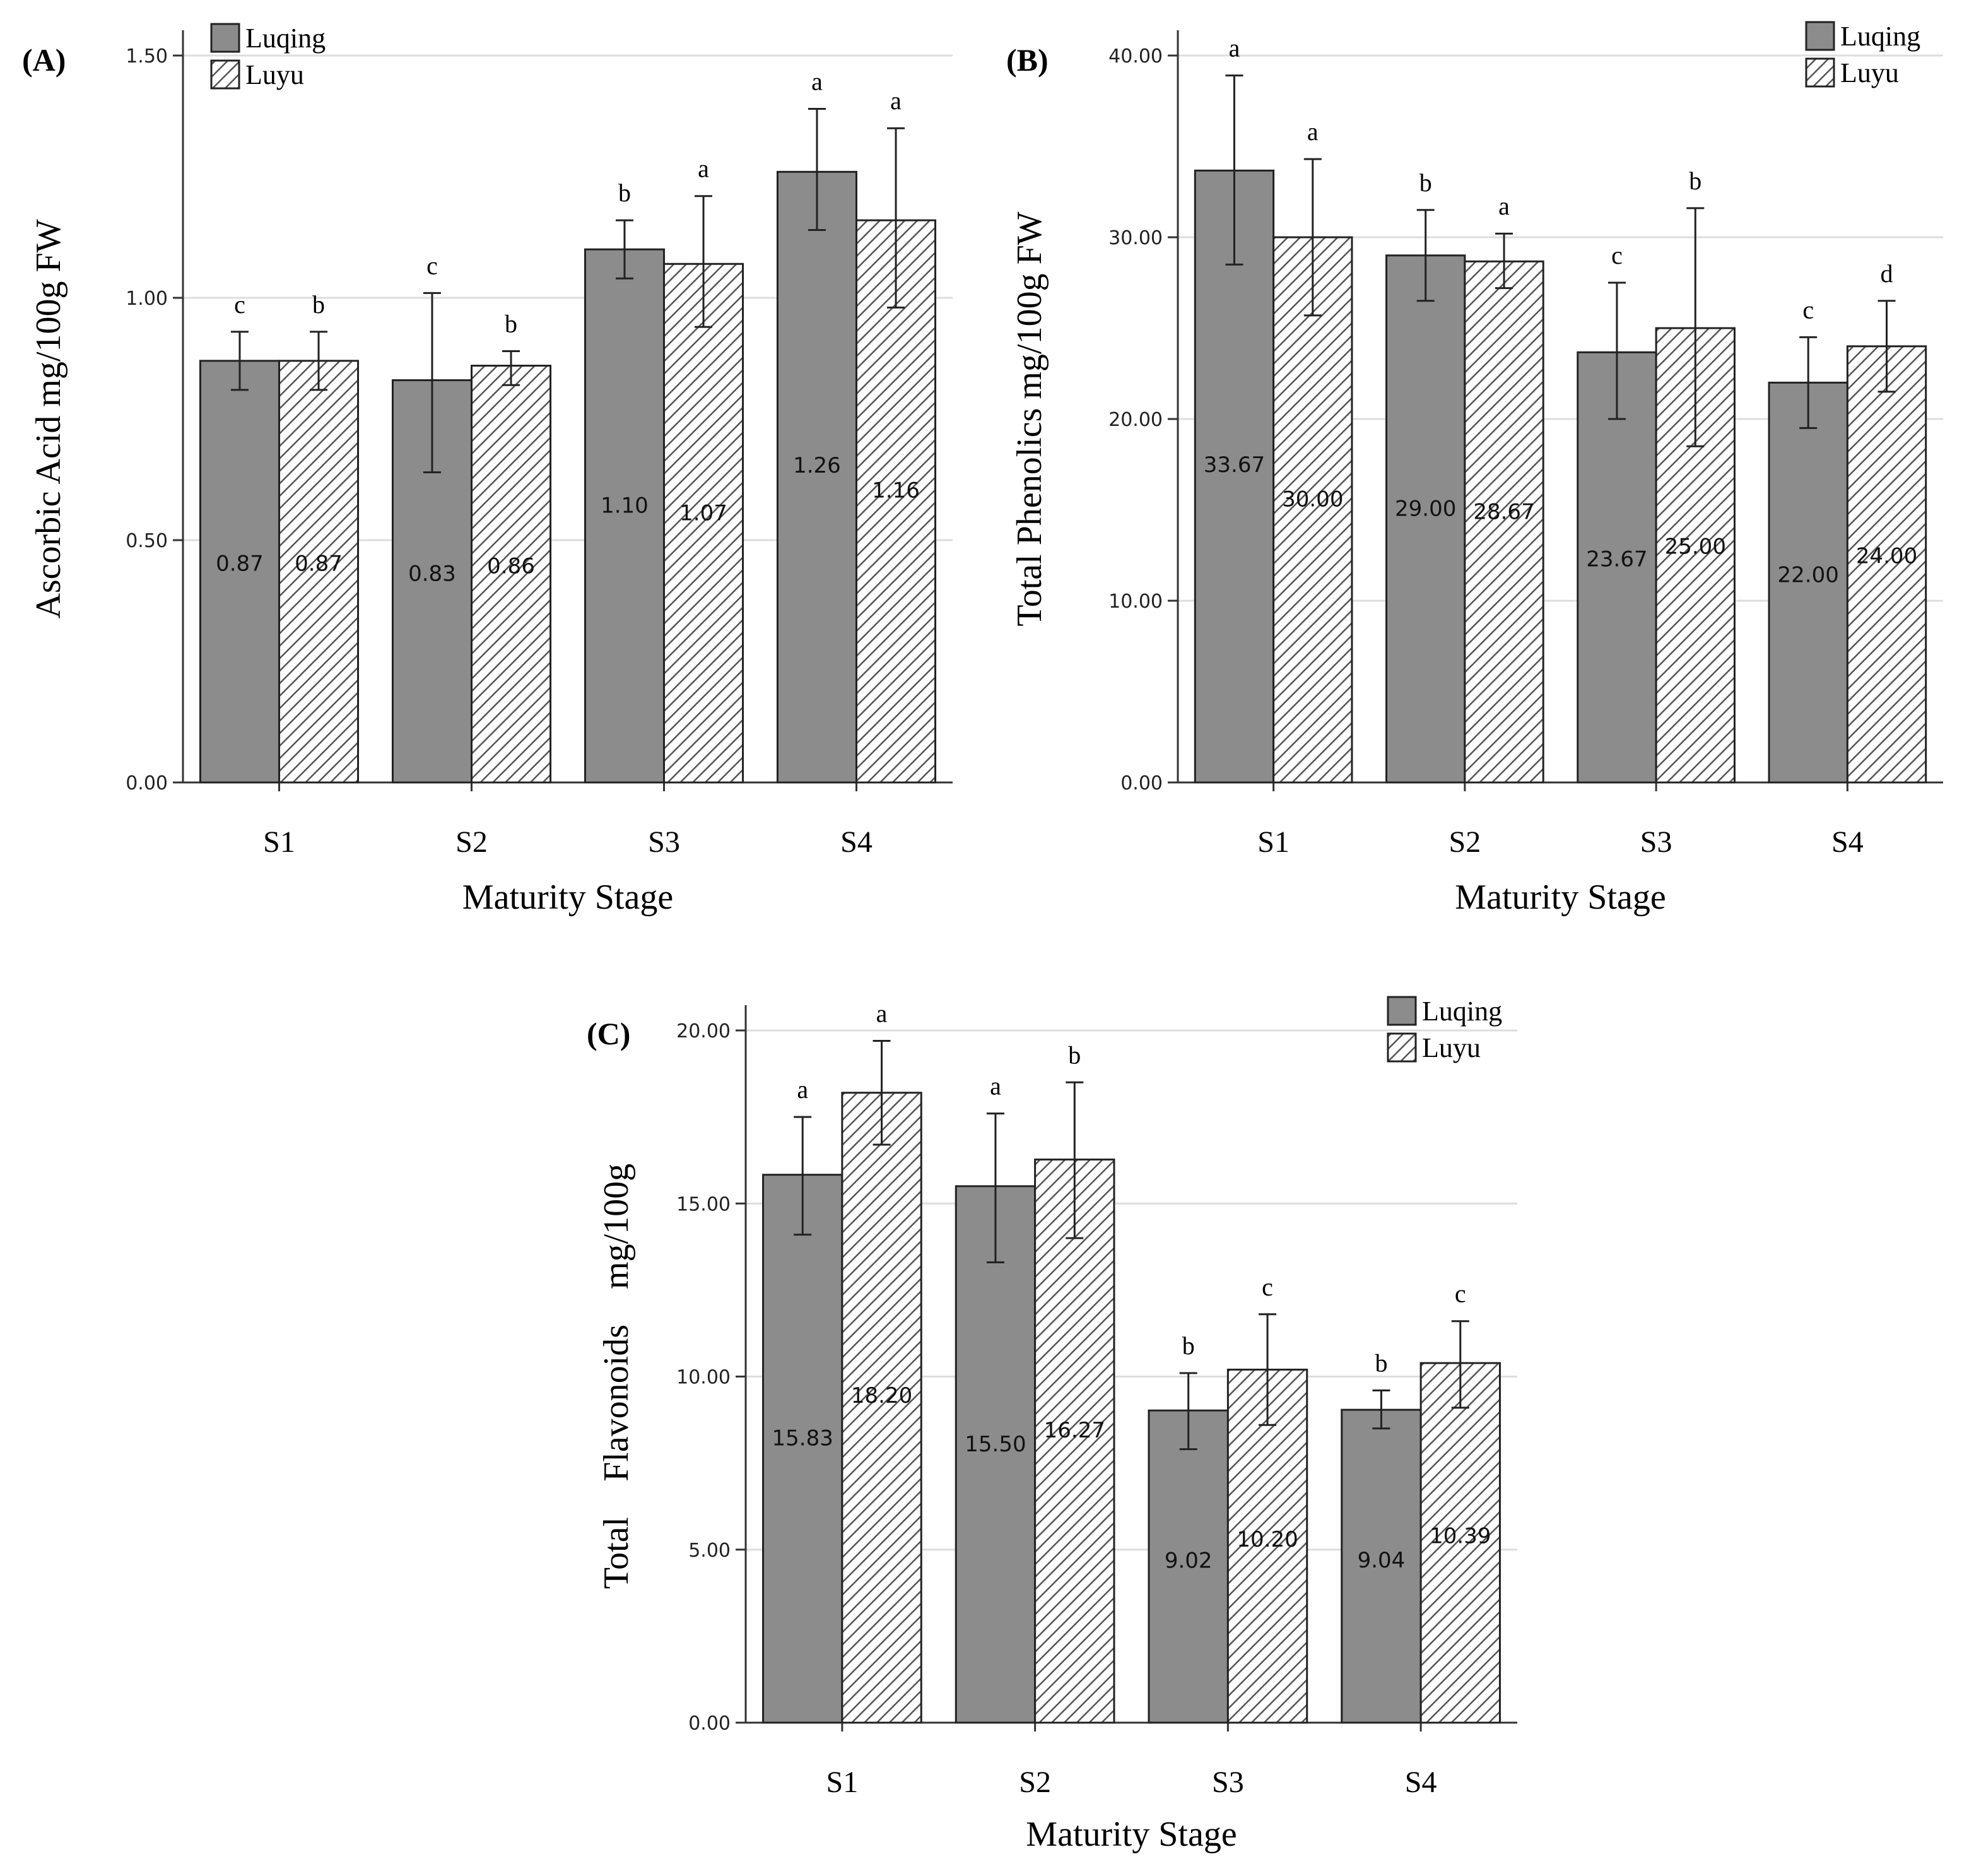 The width and height of the screenshot is (1986, 1876). I want to click on value-label: 0.86, so click(511, 566).